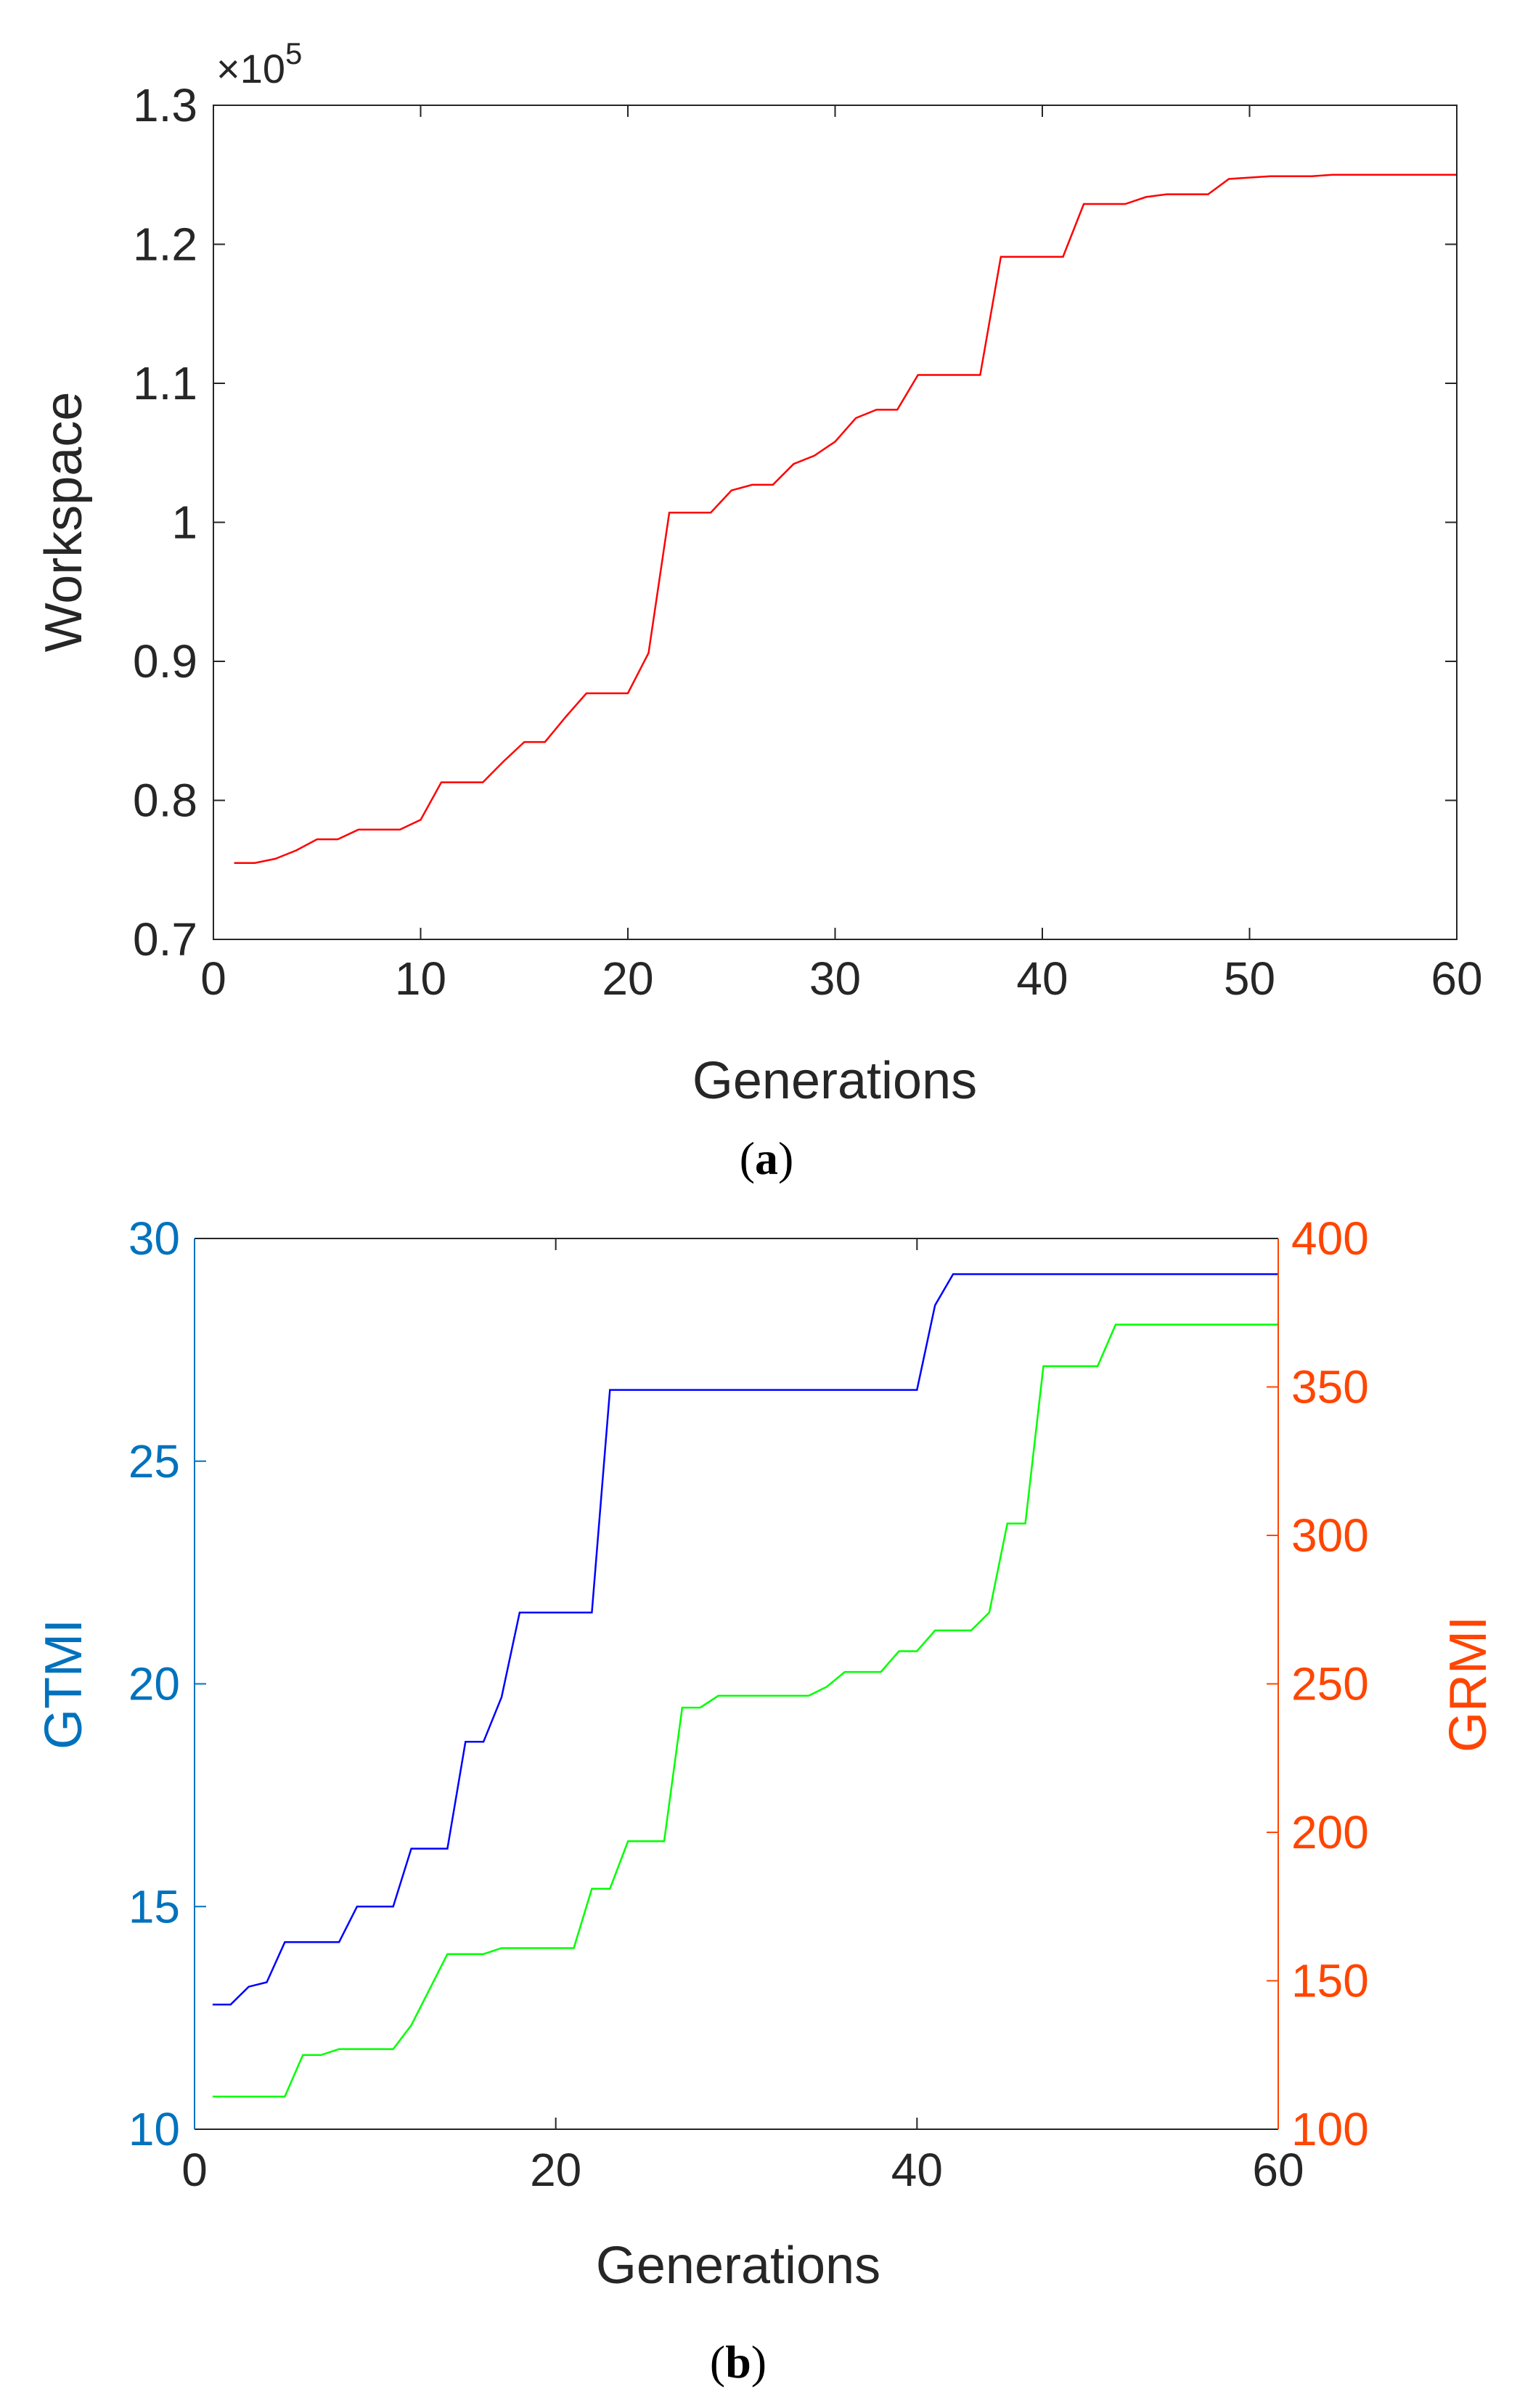 The width and height of the screenshot is (1533, 2408). What do you see at coordinates (154, 1238) in the screenshot?
I see `chart-b-left-tick-label: 30` at bounding box center [154, 1238].